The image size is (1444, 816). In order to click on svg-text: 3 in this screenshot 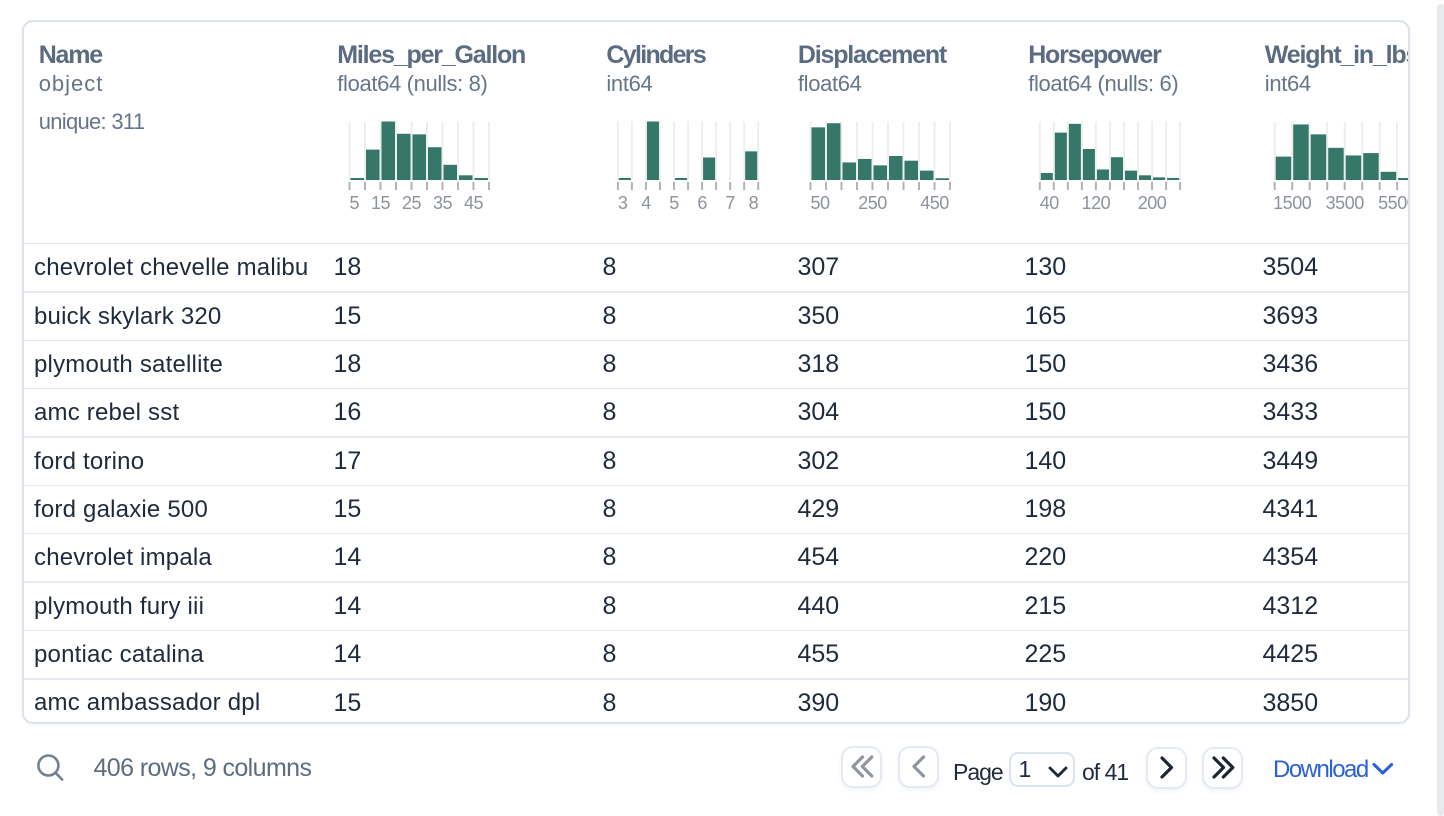, I will do `click(622, 203)`.